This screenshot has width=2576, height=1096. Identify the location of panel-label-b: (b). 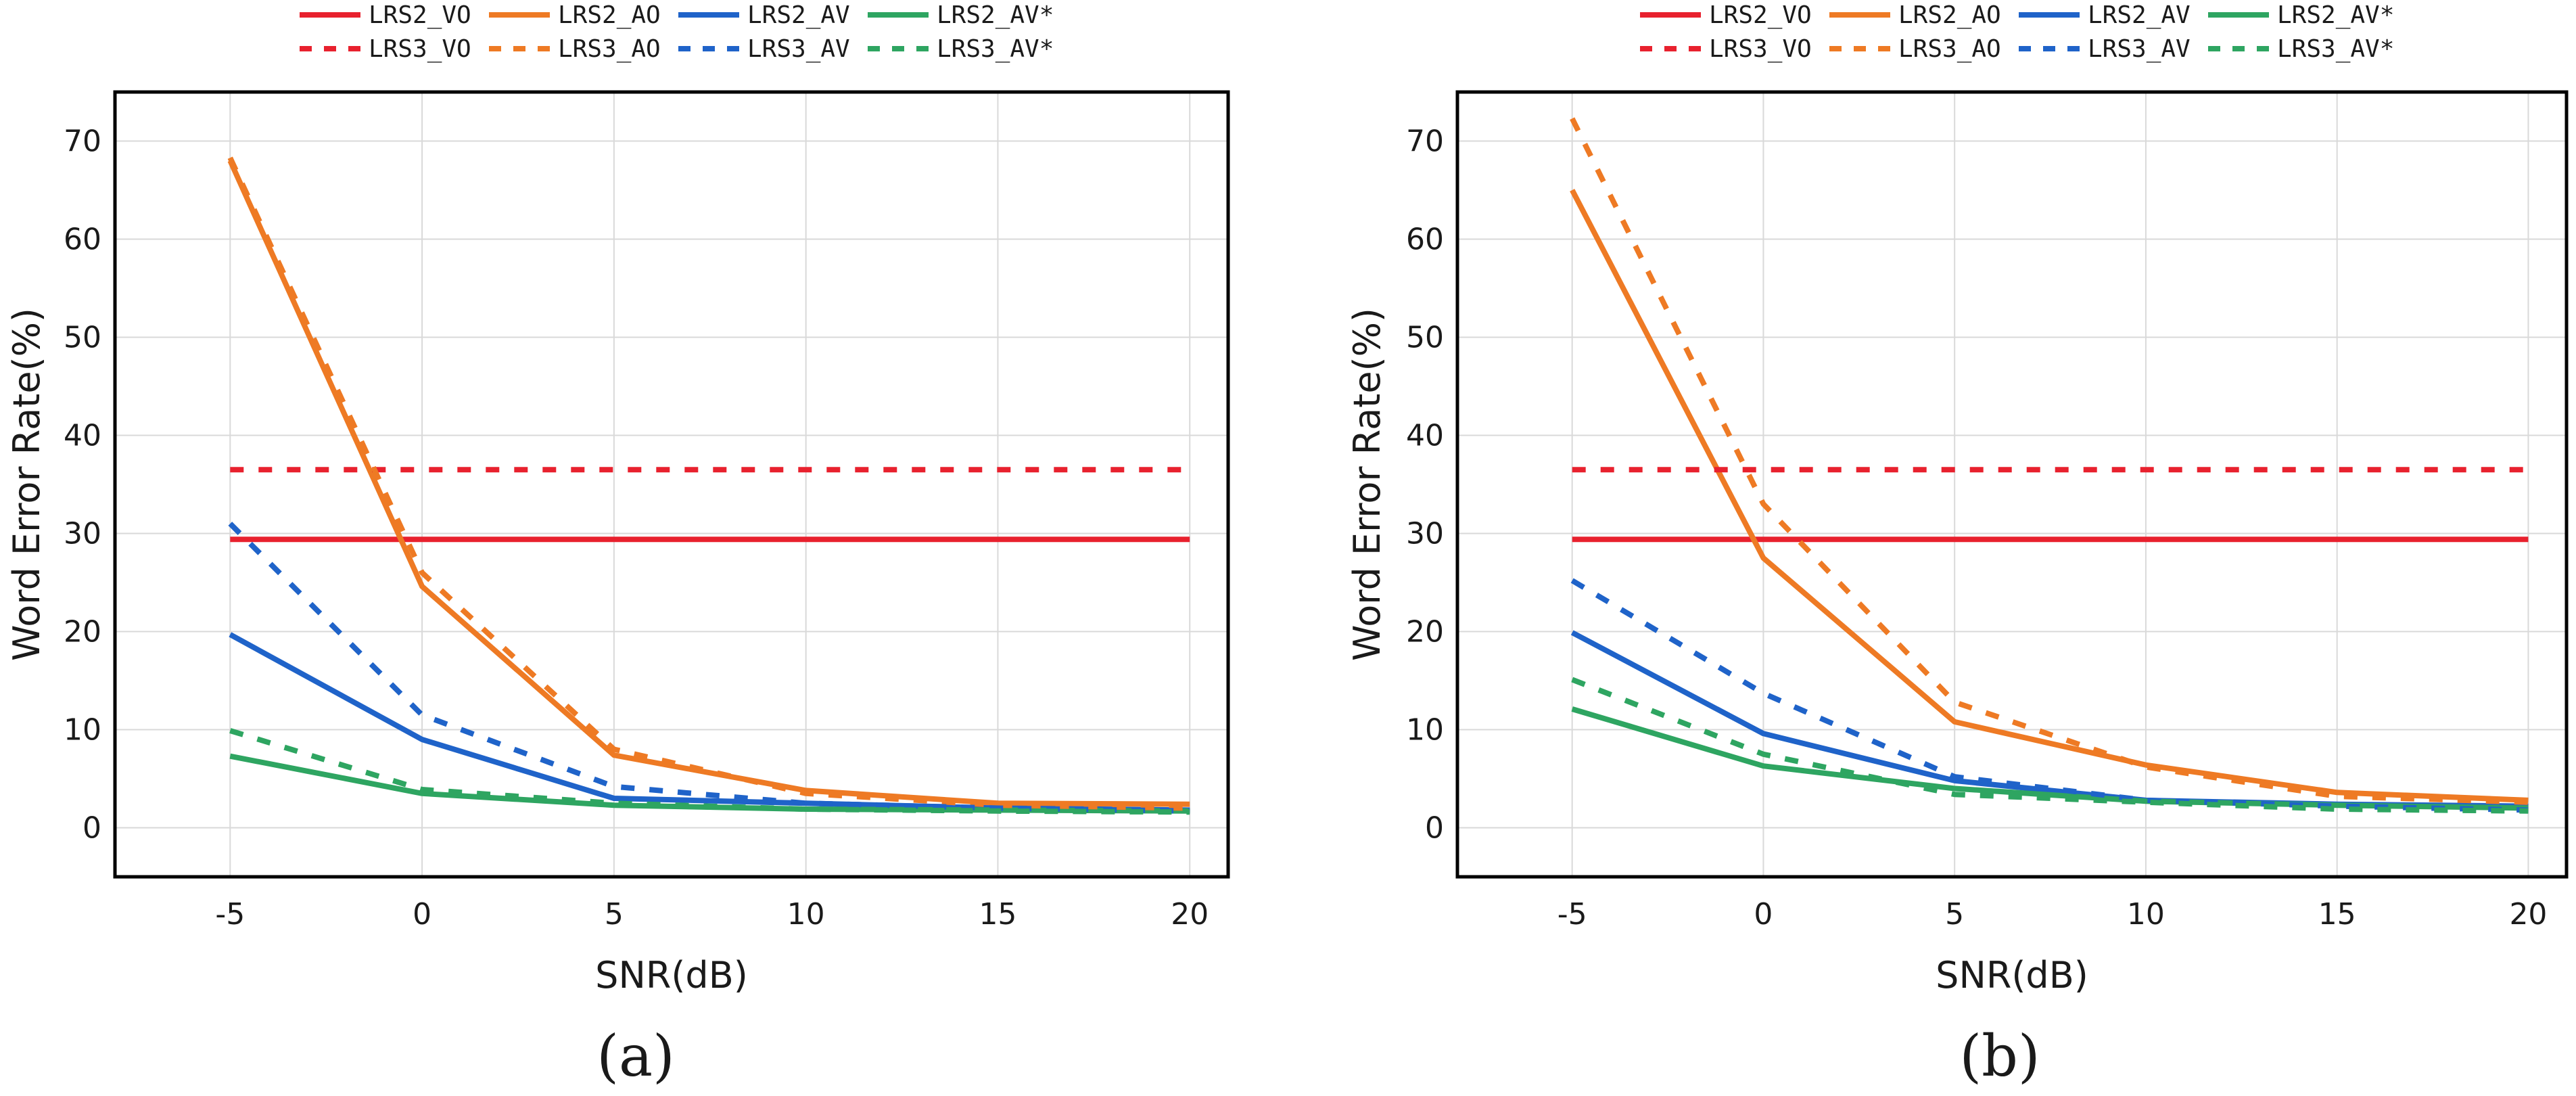
(1999, 1056).